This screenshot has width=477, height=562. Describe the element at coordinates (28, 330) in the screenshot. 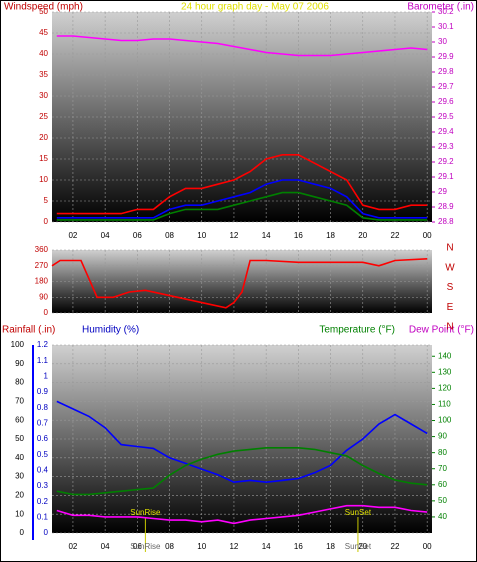

I see `y-label: Rainfall (.in)` at that location.